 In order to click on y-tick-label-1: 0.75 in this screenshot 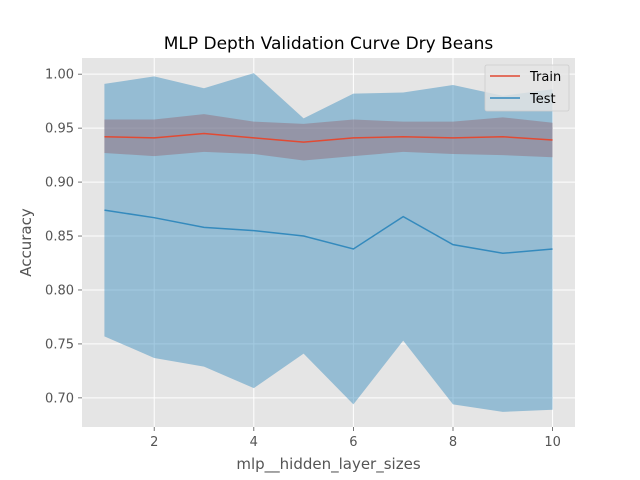, I will do `click(59, 344)`.